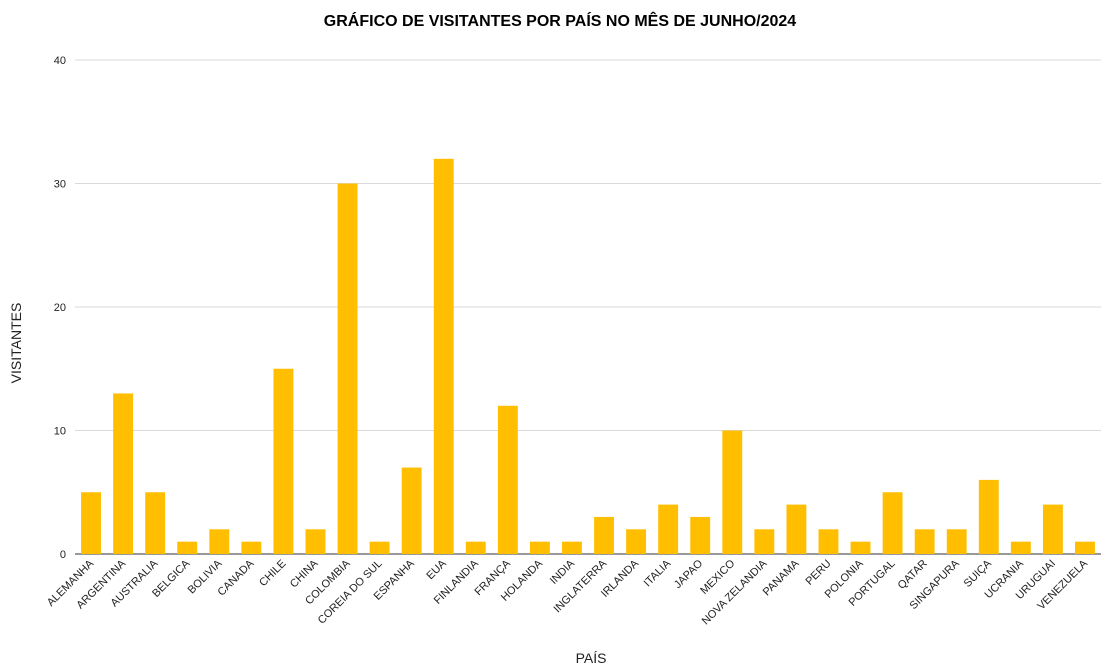  What do you see at coordinates (860, 547) in the screenshot?
I see `bar-polonia` at bounding box center [860, 547].